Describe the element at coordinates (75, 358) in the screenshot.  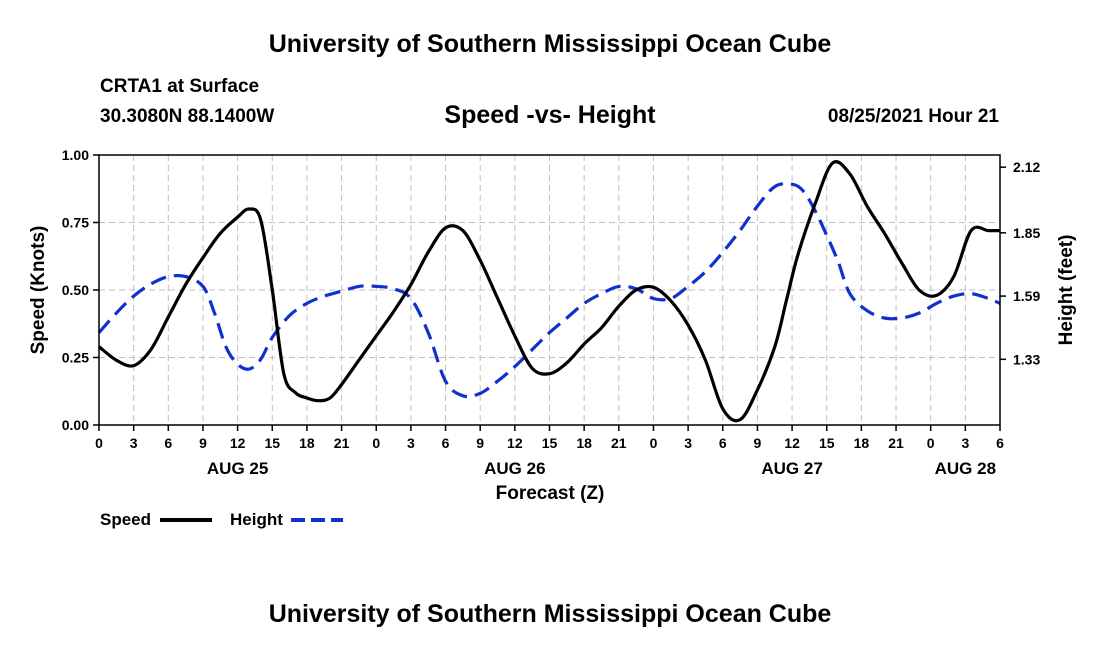
I see `y-tick-label: 0.25` at that location.